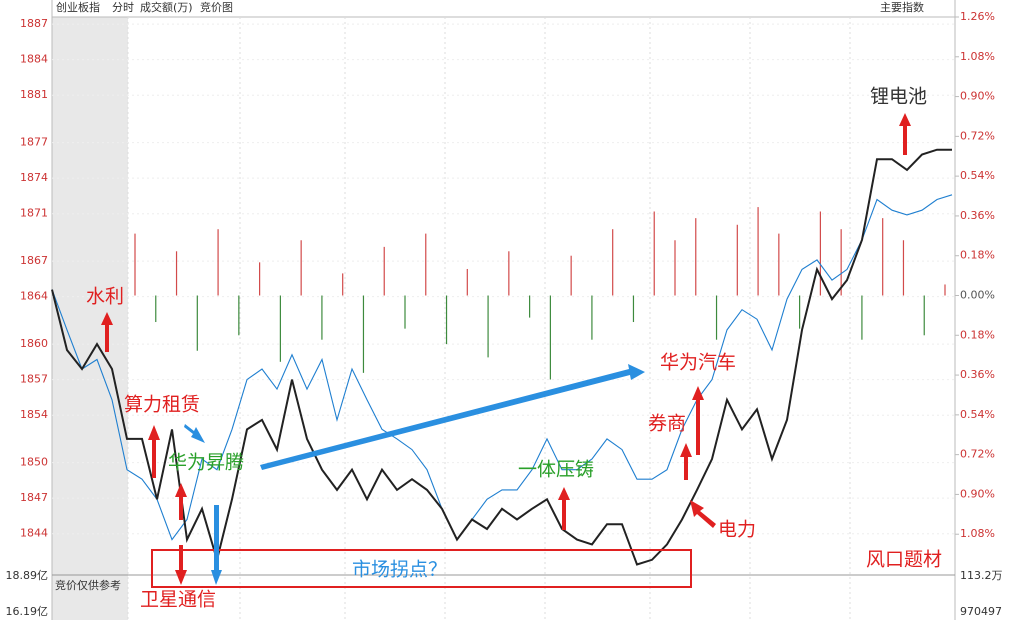 This screenshot has width=1010, height=620. Describe the element at coordinates (34, 59) in the screenshot. I see `y-tick-label: 1884` at that location.